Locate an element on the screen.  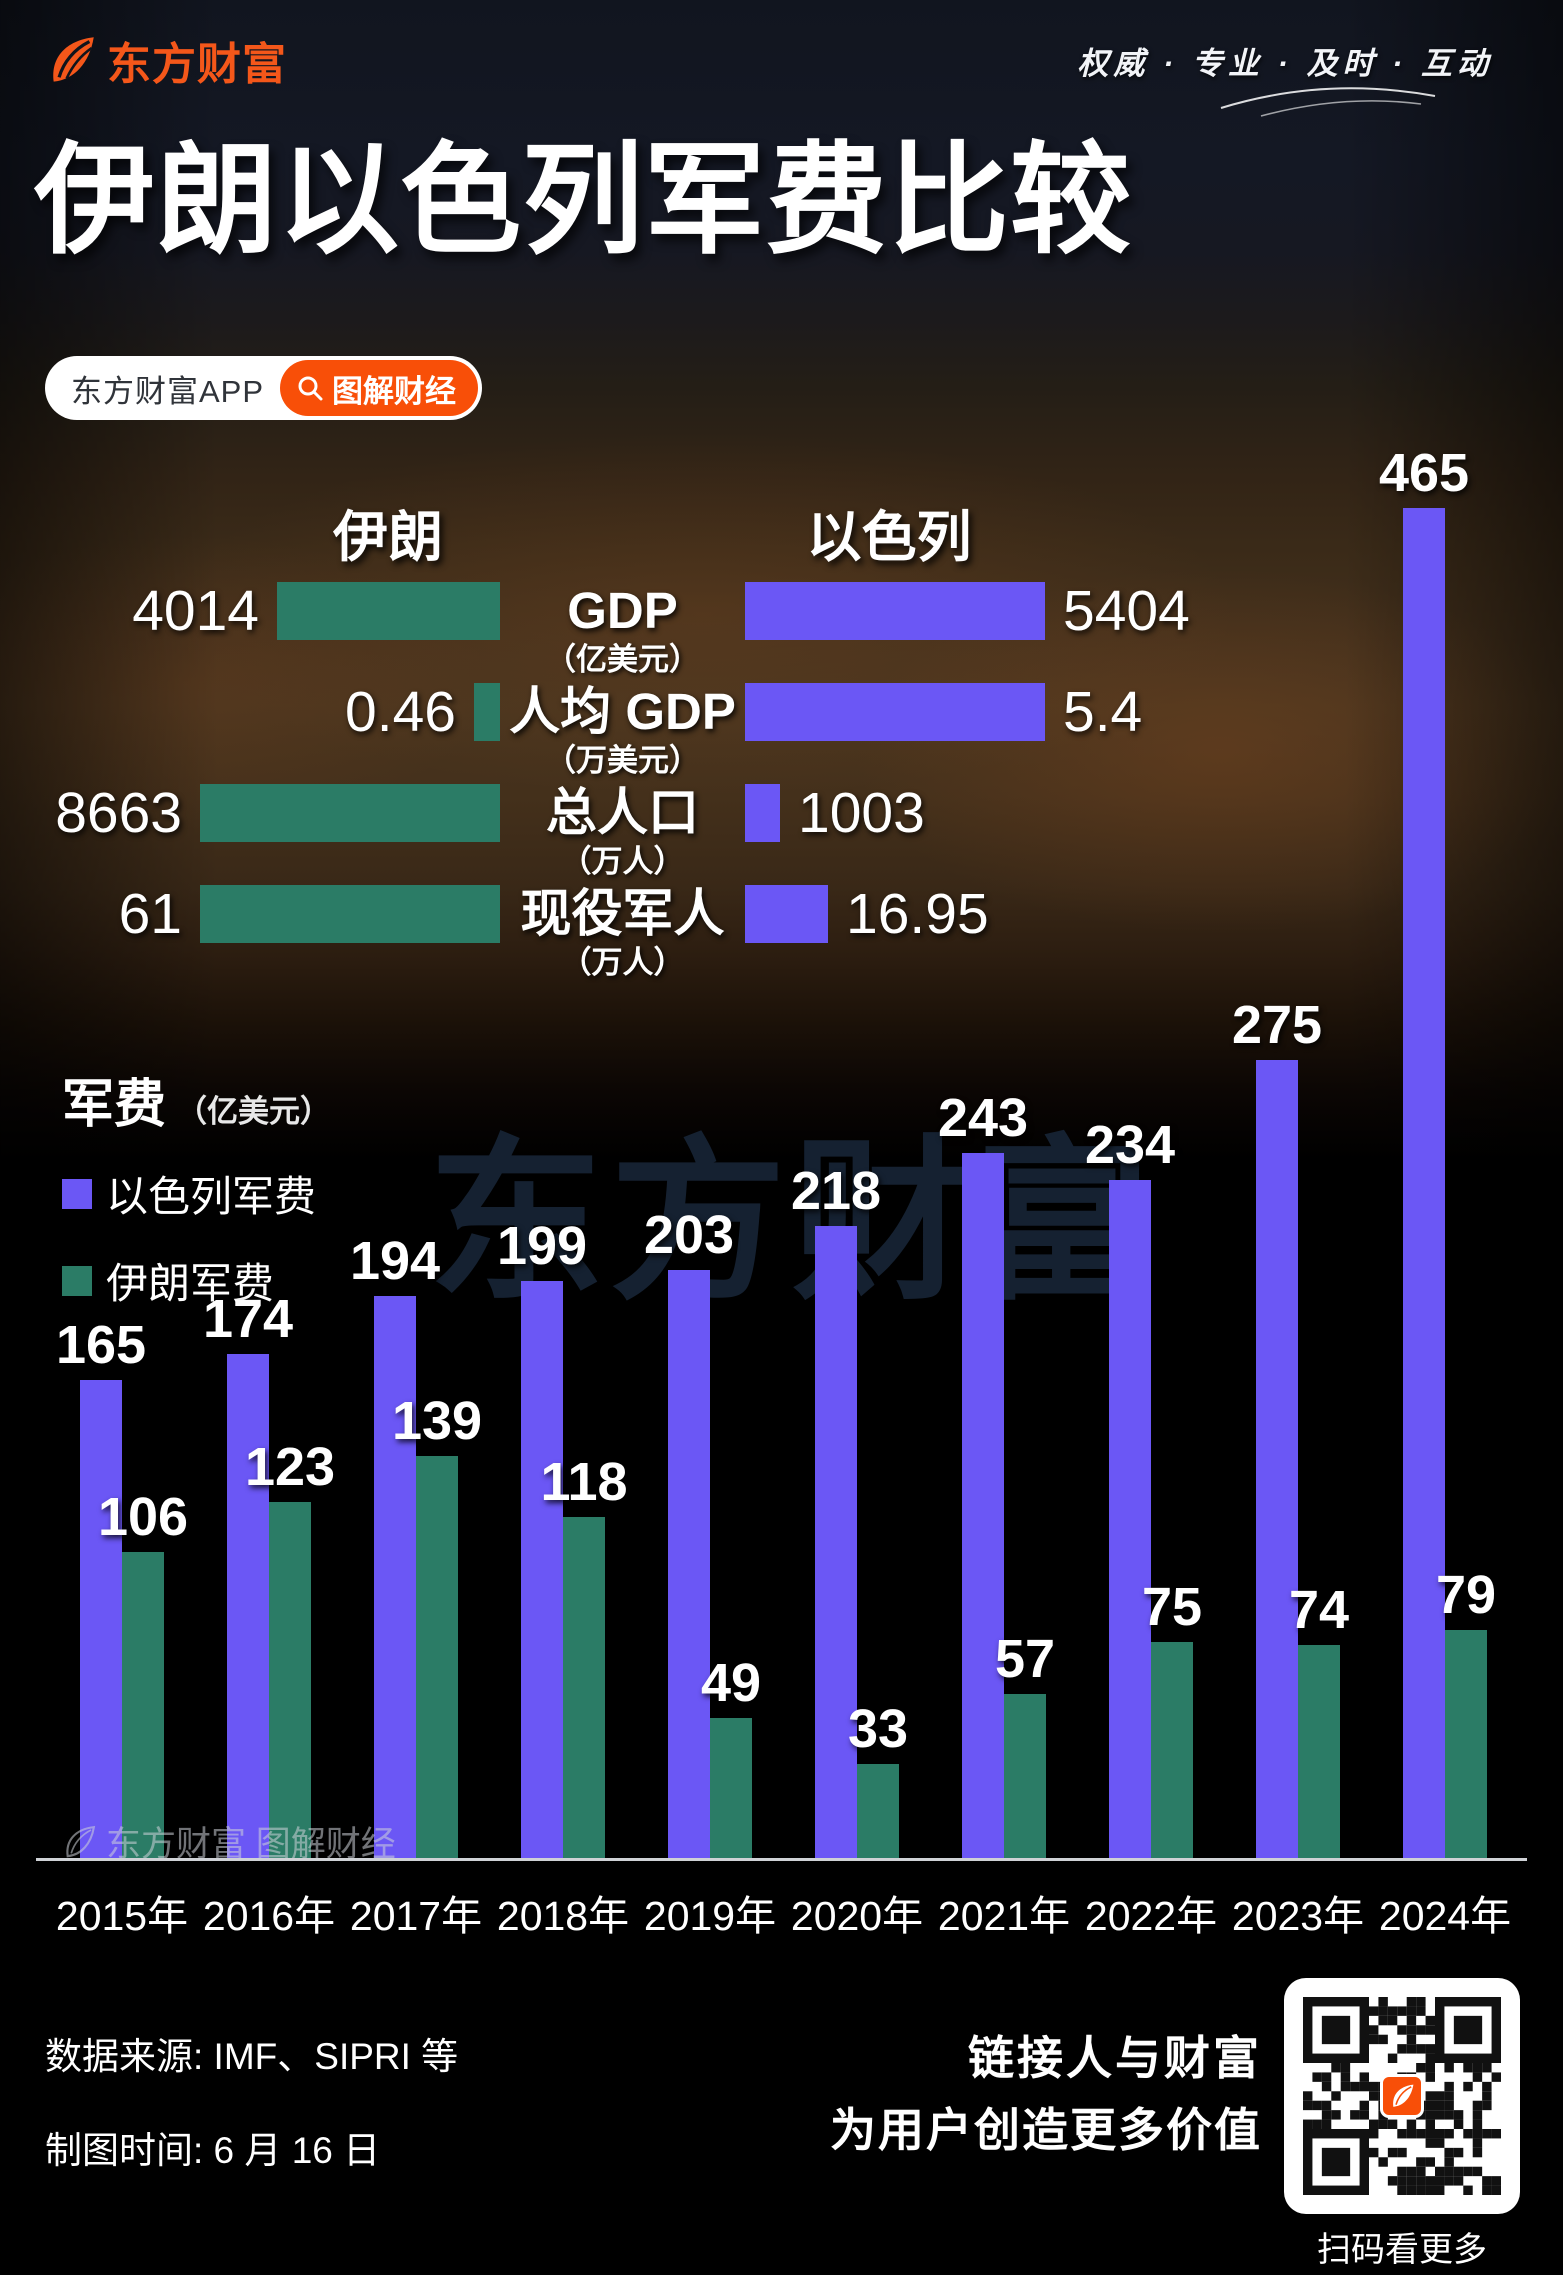
metric-unit: （亿美元） is located at coordinates (622, 659).